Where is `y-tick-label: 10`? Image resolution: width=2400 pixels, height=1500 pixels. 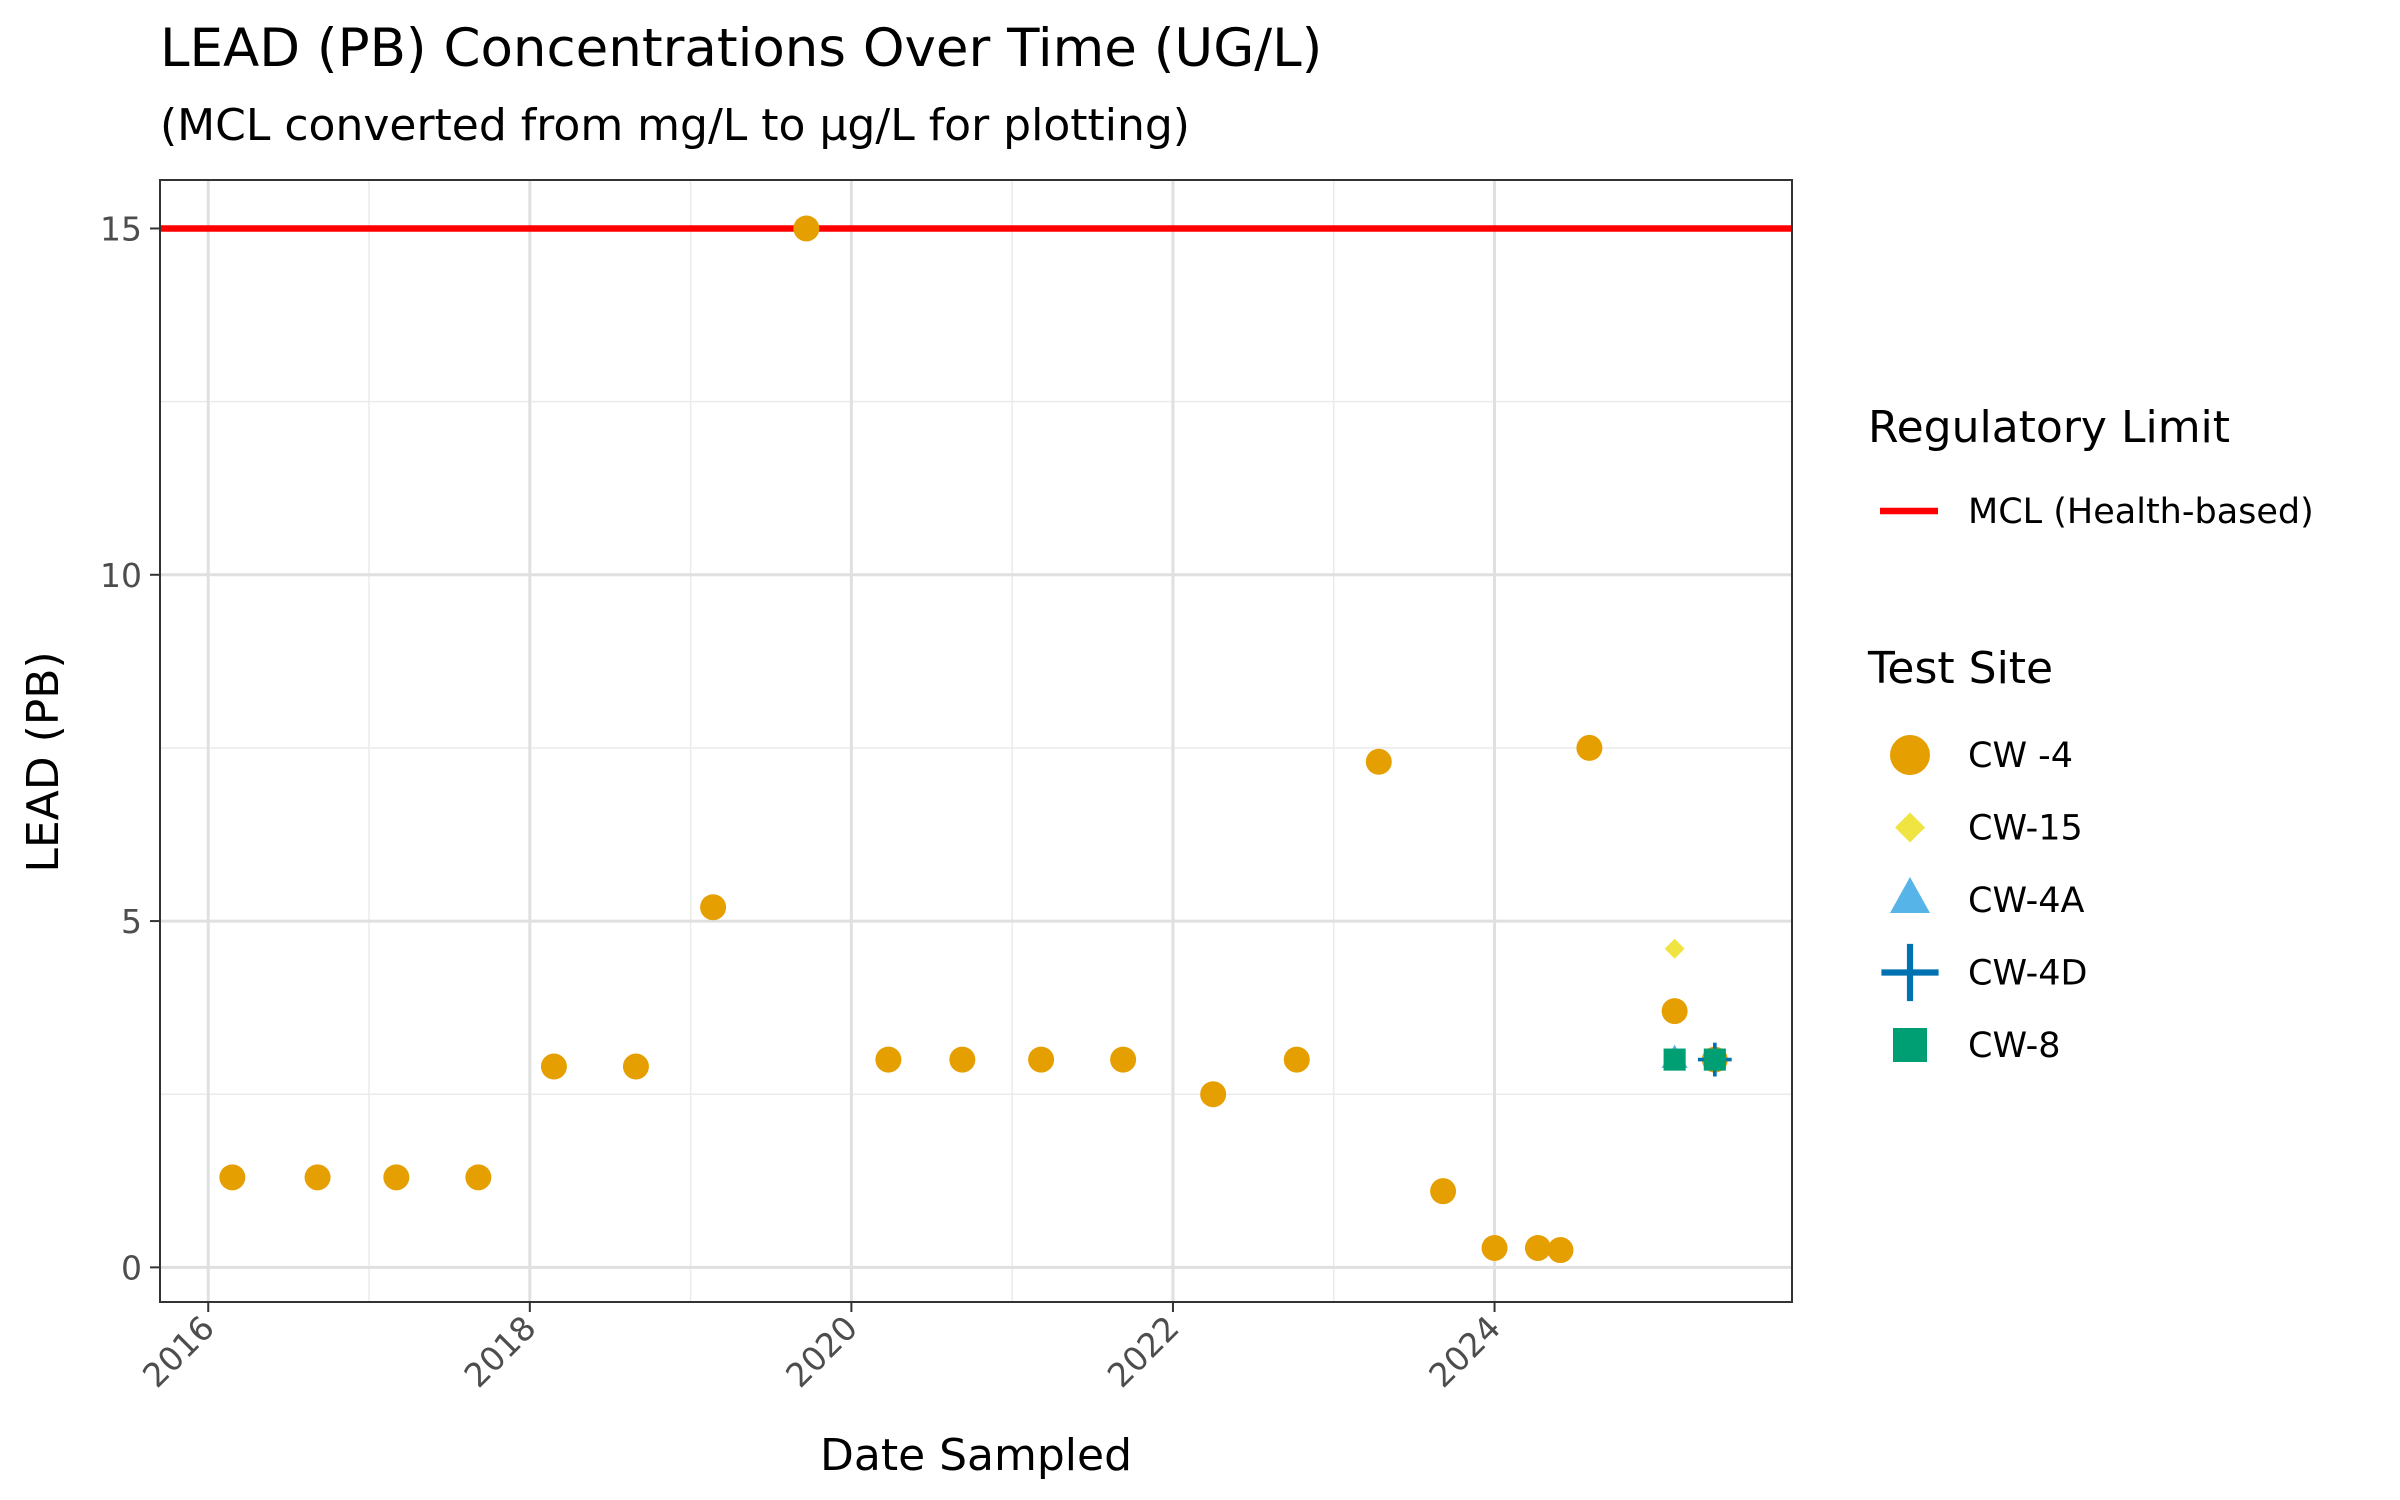
y-tick-label: 10 is located at coordinates (121, 575).